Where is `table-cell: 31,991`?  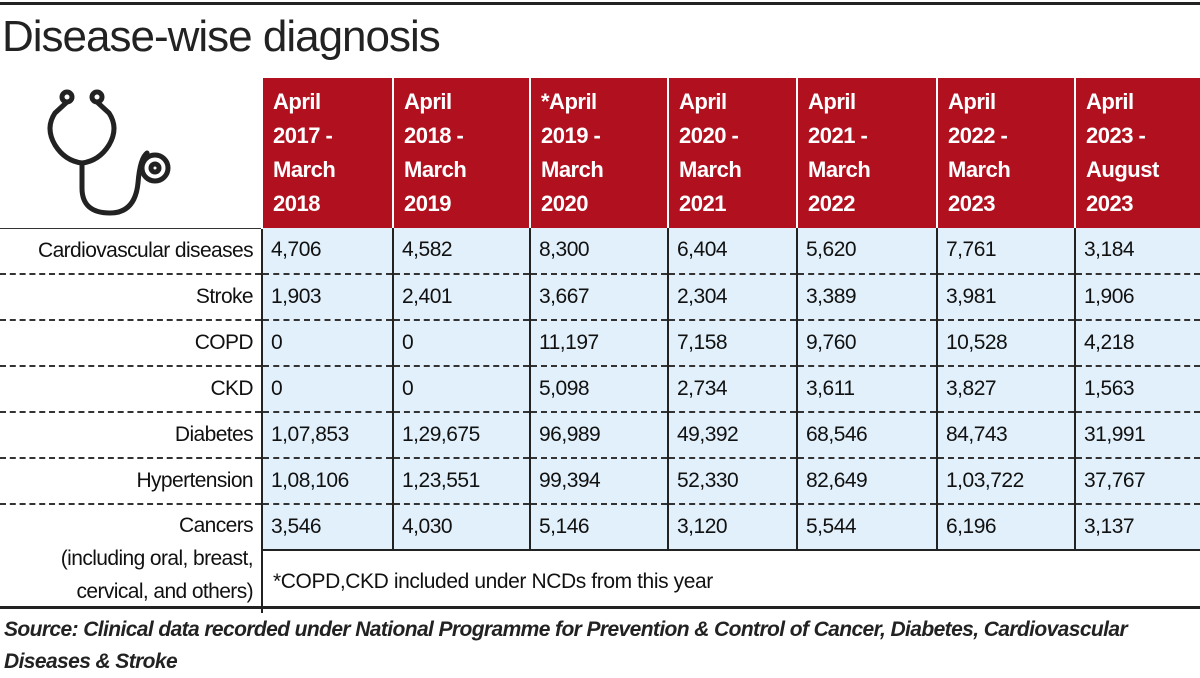 table-cell: 31,991 is located at coordinates (1137, 434).